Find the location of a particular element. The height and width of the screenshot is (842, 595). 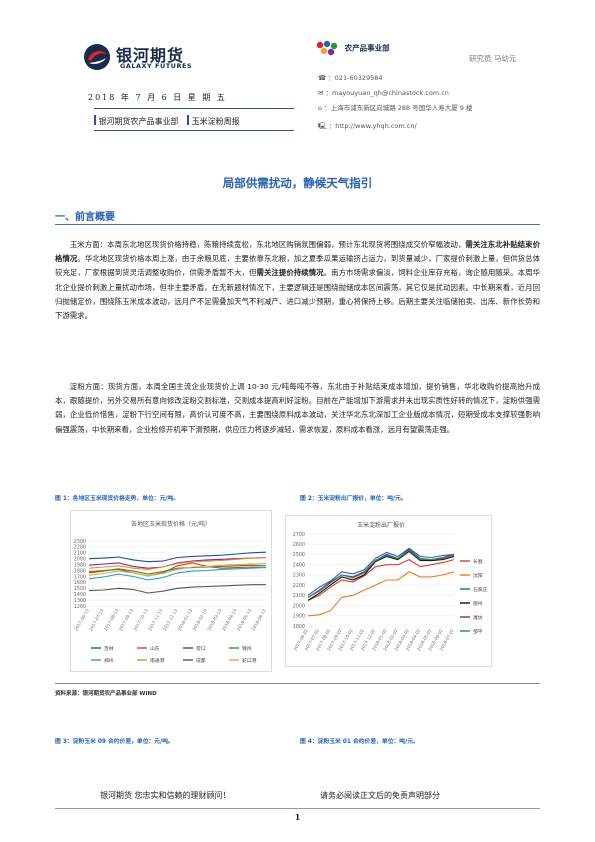

legend-label: 石家庄 is located at coordinates (480, 589).